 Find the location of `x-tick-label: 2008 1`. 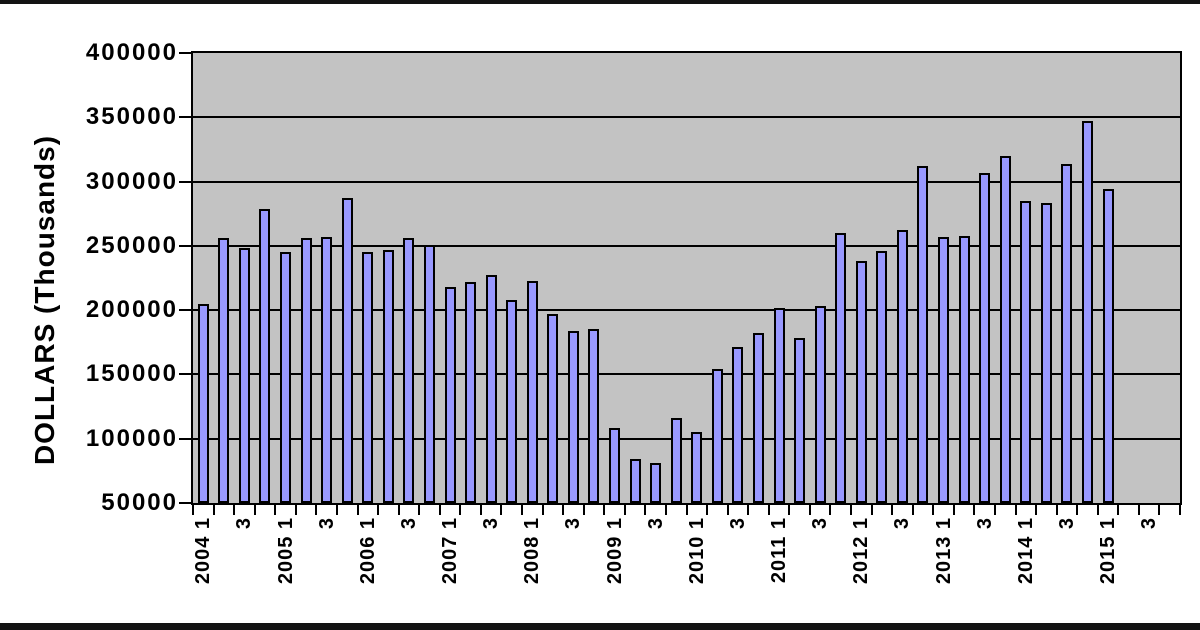

x-tick-label: 2008 1 is located at coordinates (532, 551).